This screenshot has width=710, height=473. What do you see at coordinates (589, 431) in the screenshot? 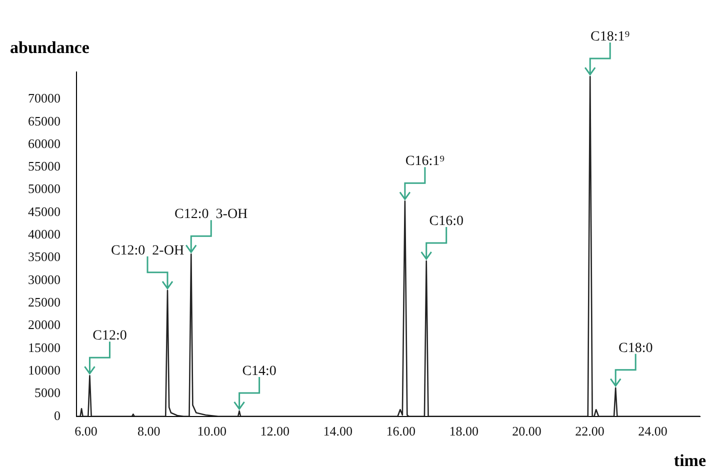
I see `x-tick-label: 22.00` at bounding box center [589, 431].